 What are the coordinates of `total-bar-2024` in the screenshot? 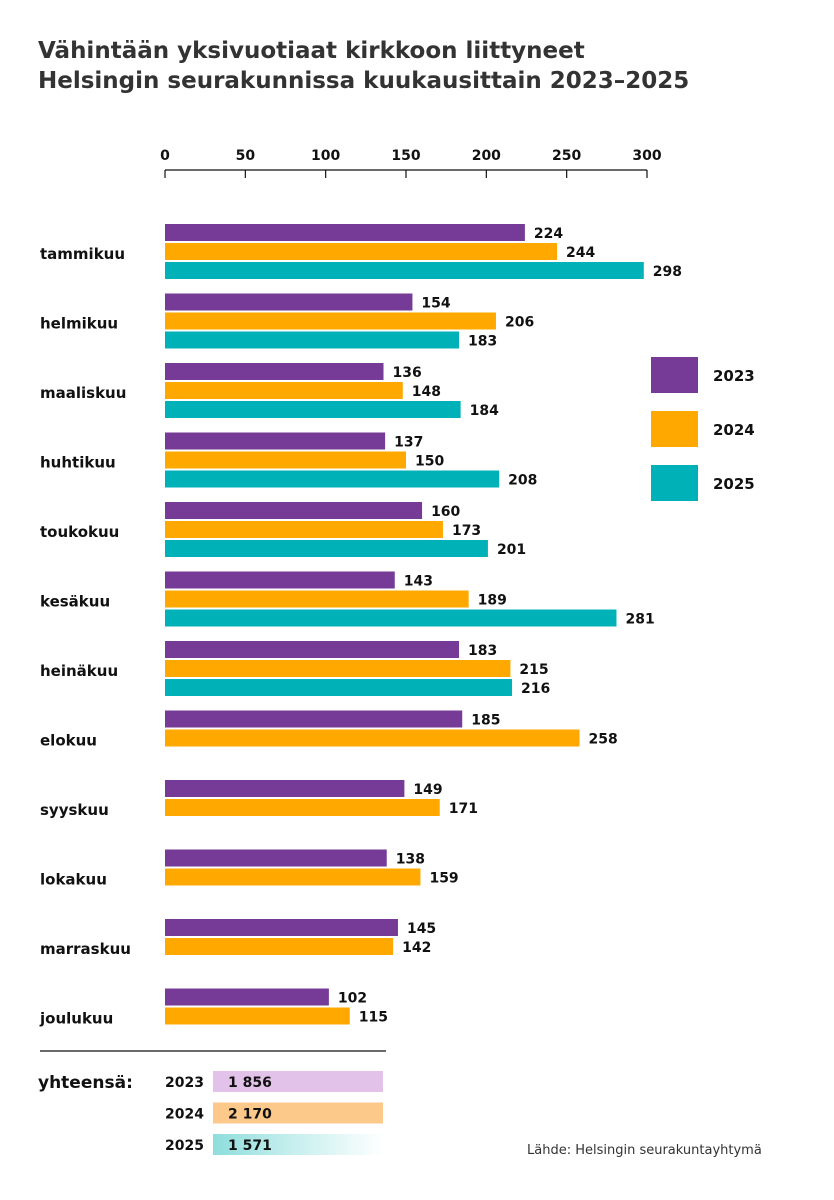 It's located at (298, 1113).